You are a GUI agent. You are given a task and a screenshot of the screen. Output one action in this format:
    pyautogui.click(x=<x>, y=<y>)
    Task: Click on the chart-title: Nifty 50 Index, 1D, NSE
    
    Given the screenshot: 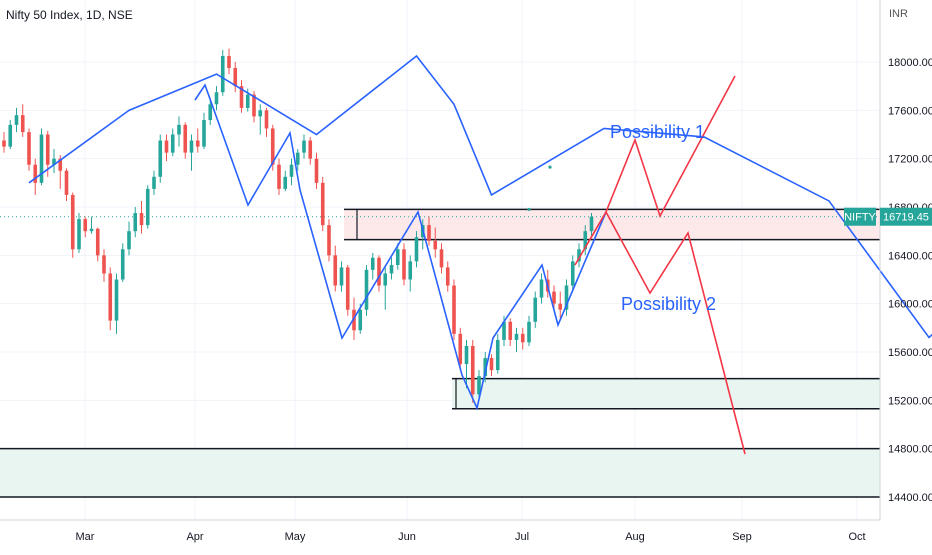 What is the action you would take?
    pyautogui.click(x=69, y=15)
    